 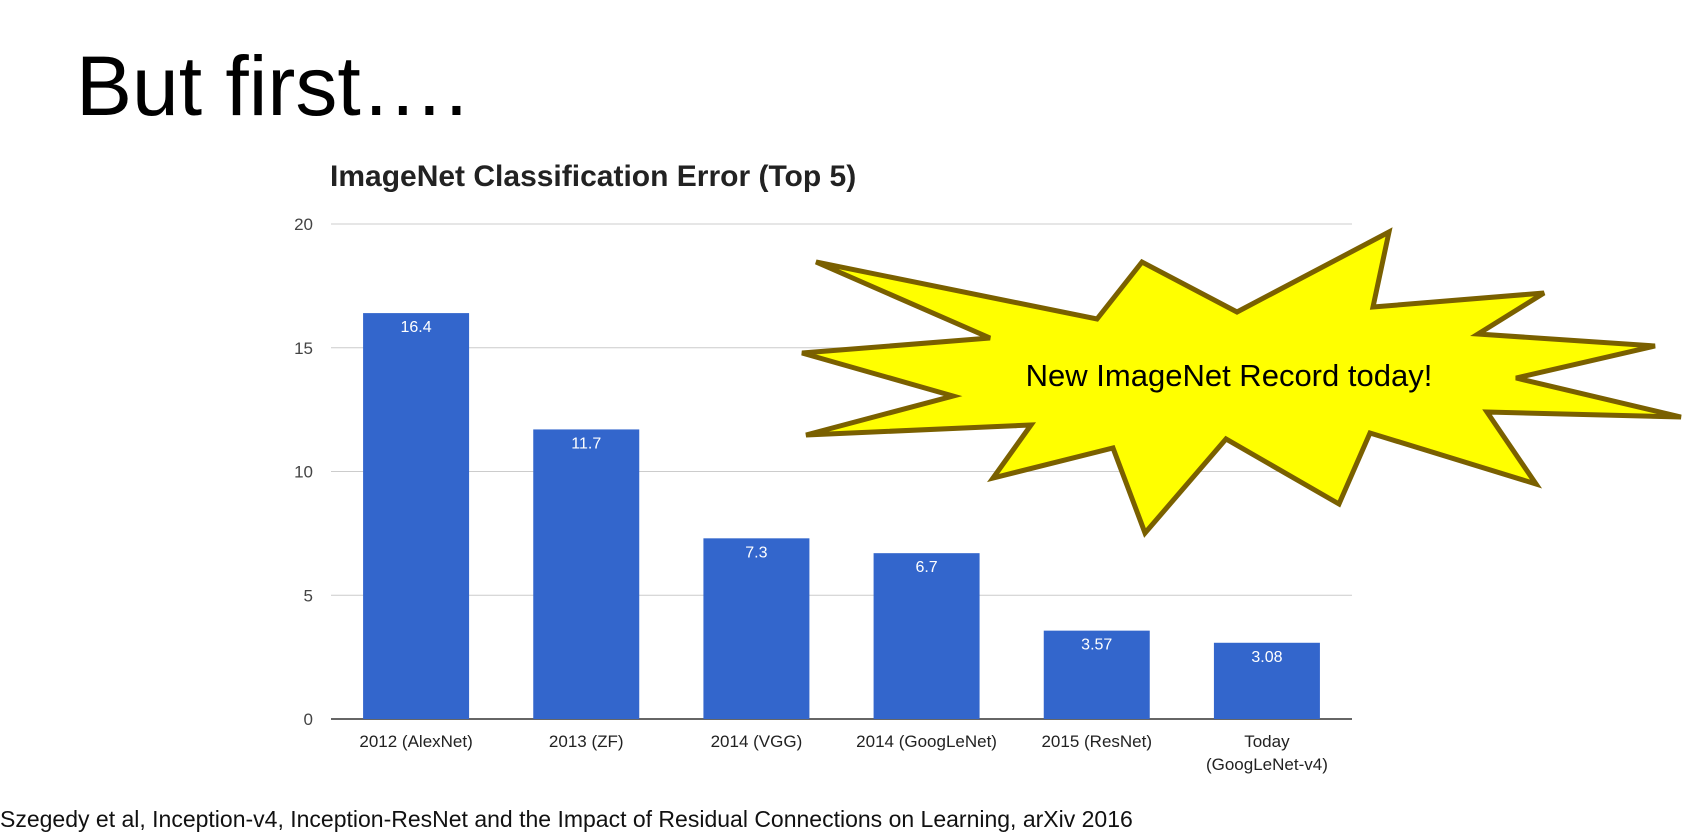 I want to click on y-tick-label: 20, so click(x=303, y=224).